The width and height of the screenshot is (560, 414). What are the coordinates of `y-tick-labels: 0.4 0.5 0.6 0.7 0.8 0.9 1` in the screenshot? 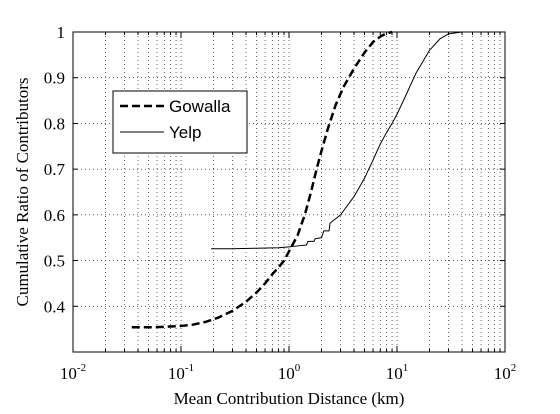 It's located at (55, 169).